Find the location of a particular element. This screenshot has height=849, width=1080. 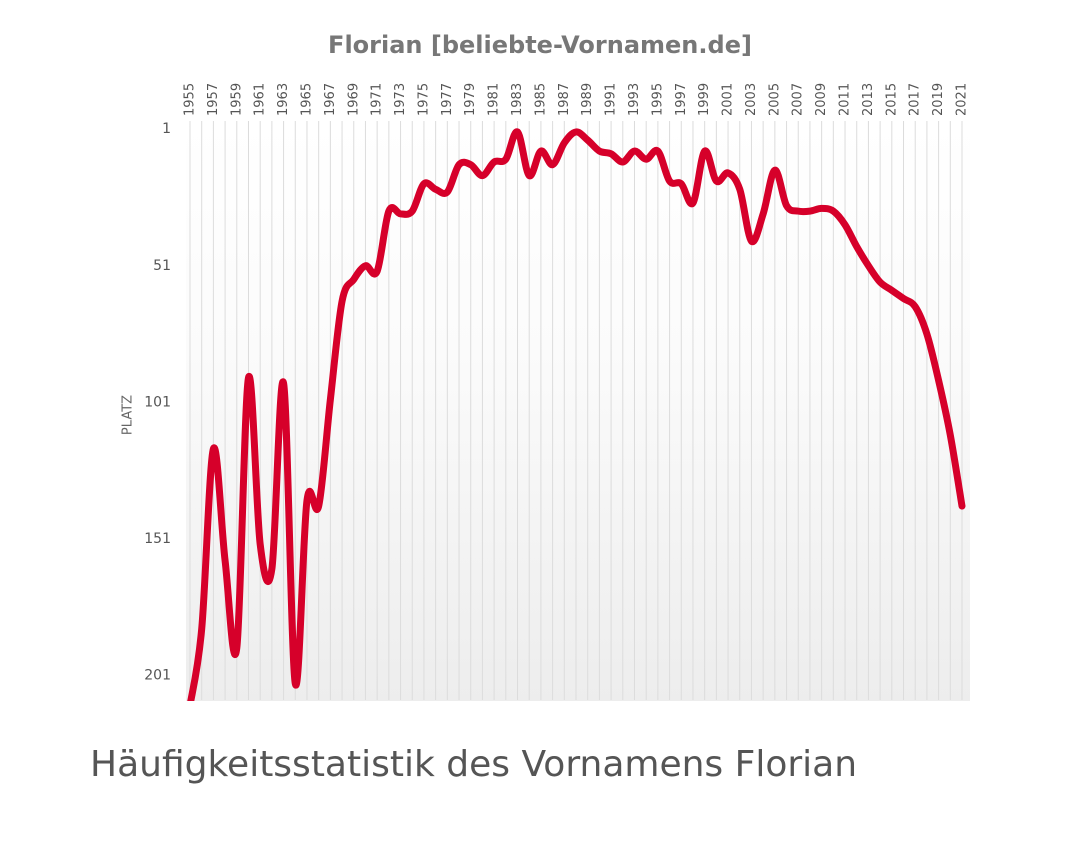

y-tick-label: 101 is located at coordinates (157, 402).